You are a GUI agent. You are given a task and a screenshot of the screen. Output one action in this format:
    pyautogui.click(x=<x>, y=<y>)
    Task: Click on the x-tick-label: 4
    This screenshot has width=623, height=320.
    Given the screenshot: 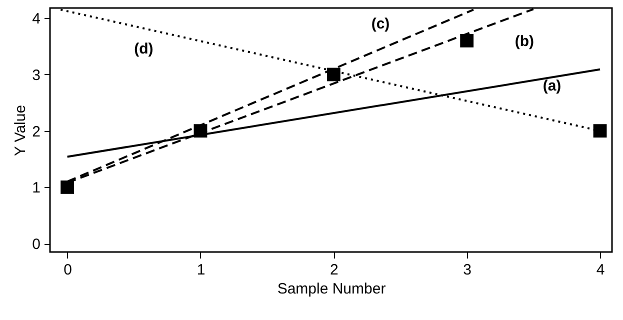 What is the action you would take?
    pyautogui.click(x=600, y=270)
    